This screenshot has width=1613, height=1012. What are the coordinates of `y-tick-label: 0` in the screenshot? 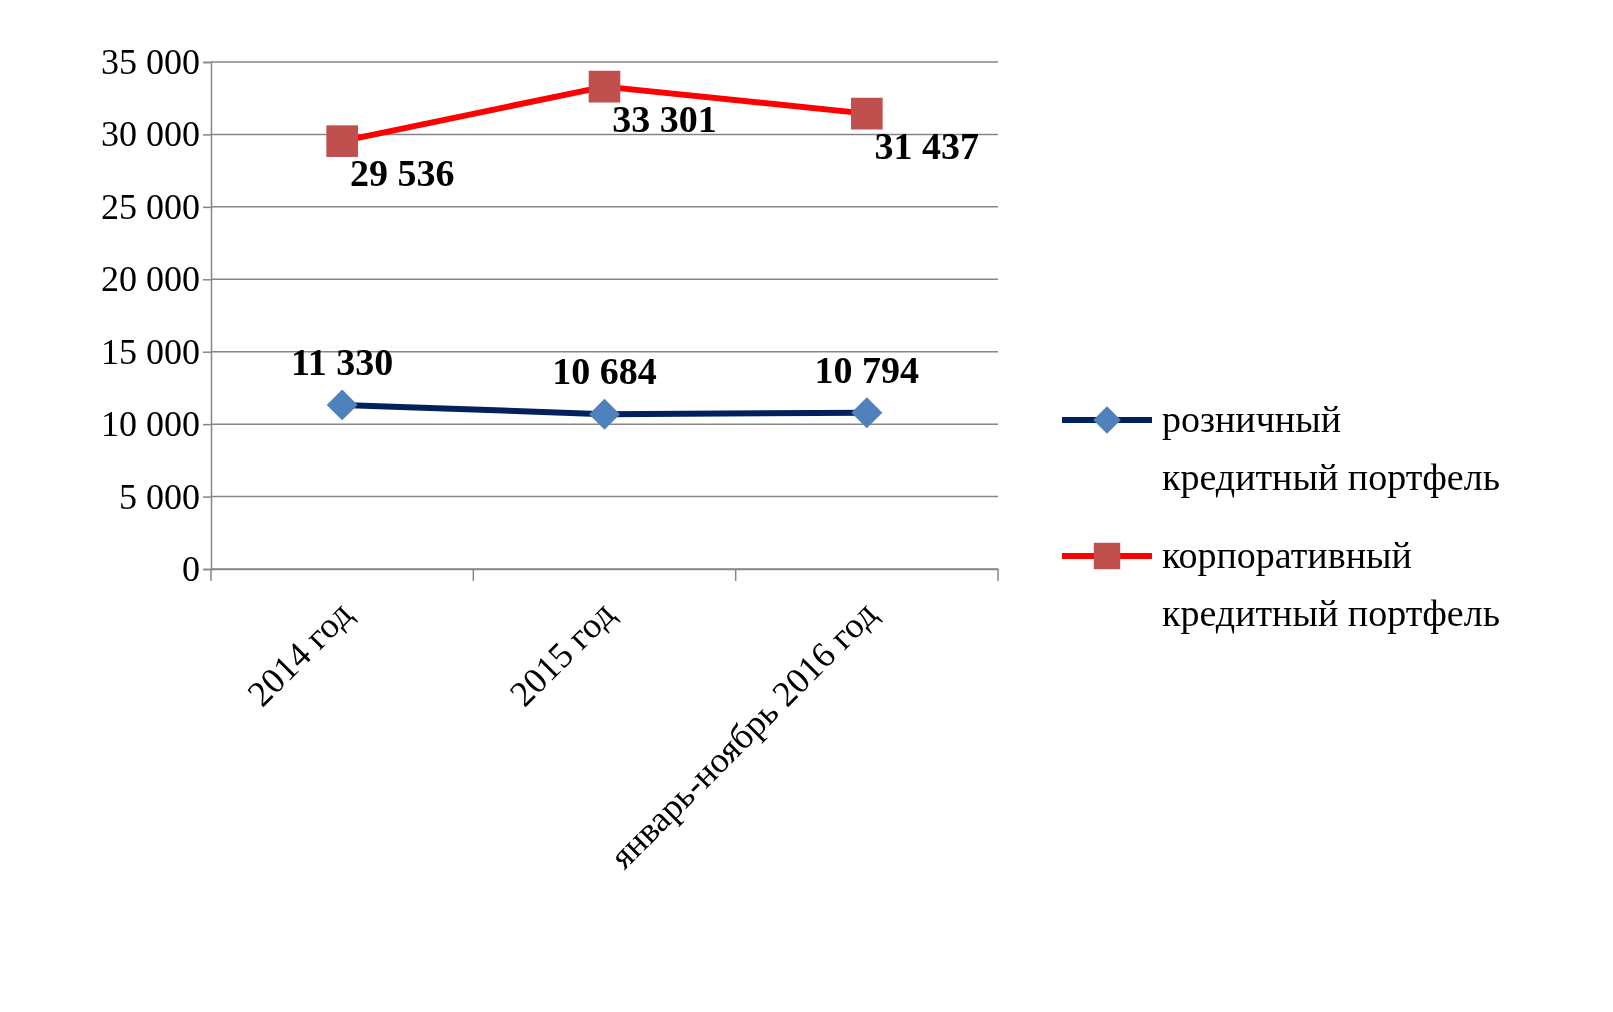 It's located at (191, 569).